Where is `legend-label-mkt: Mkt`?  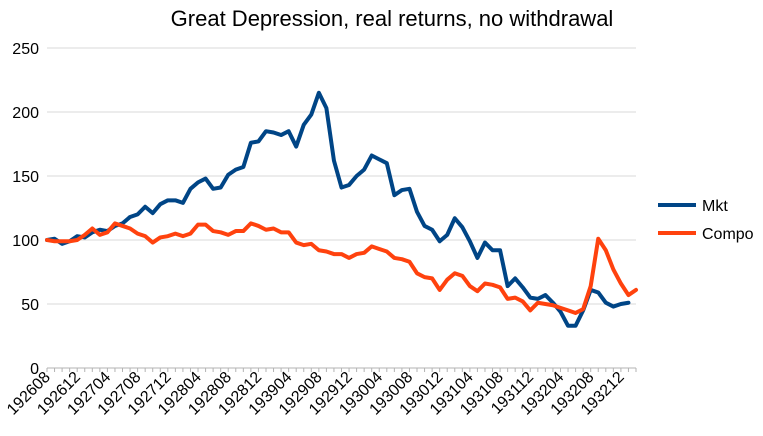 legend-label-mkt: Mkt is located at coordinates (715, 206).